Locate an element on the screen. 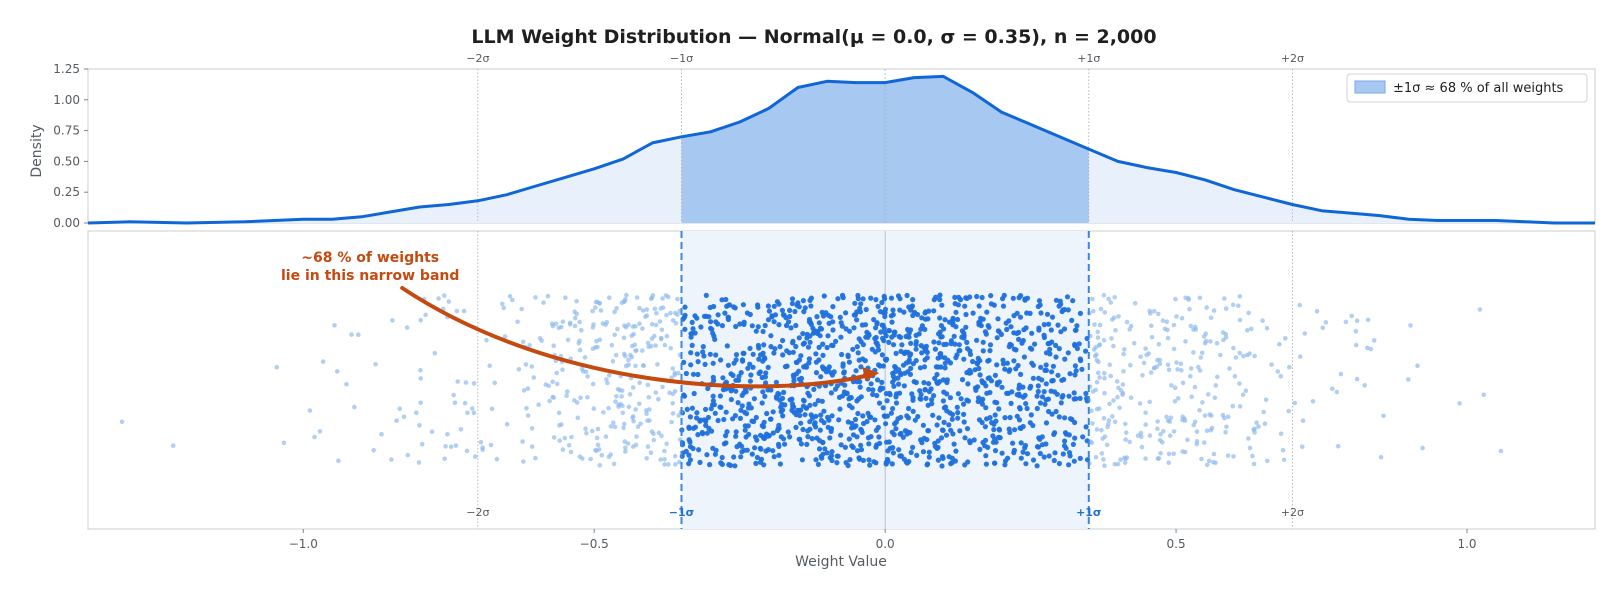 The height and width of the screenshot is (596, 1618). annotation-line-1: ~68 % of weights is located at coordinates (370, 258).